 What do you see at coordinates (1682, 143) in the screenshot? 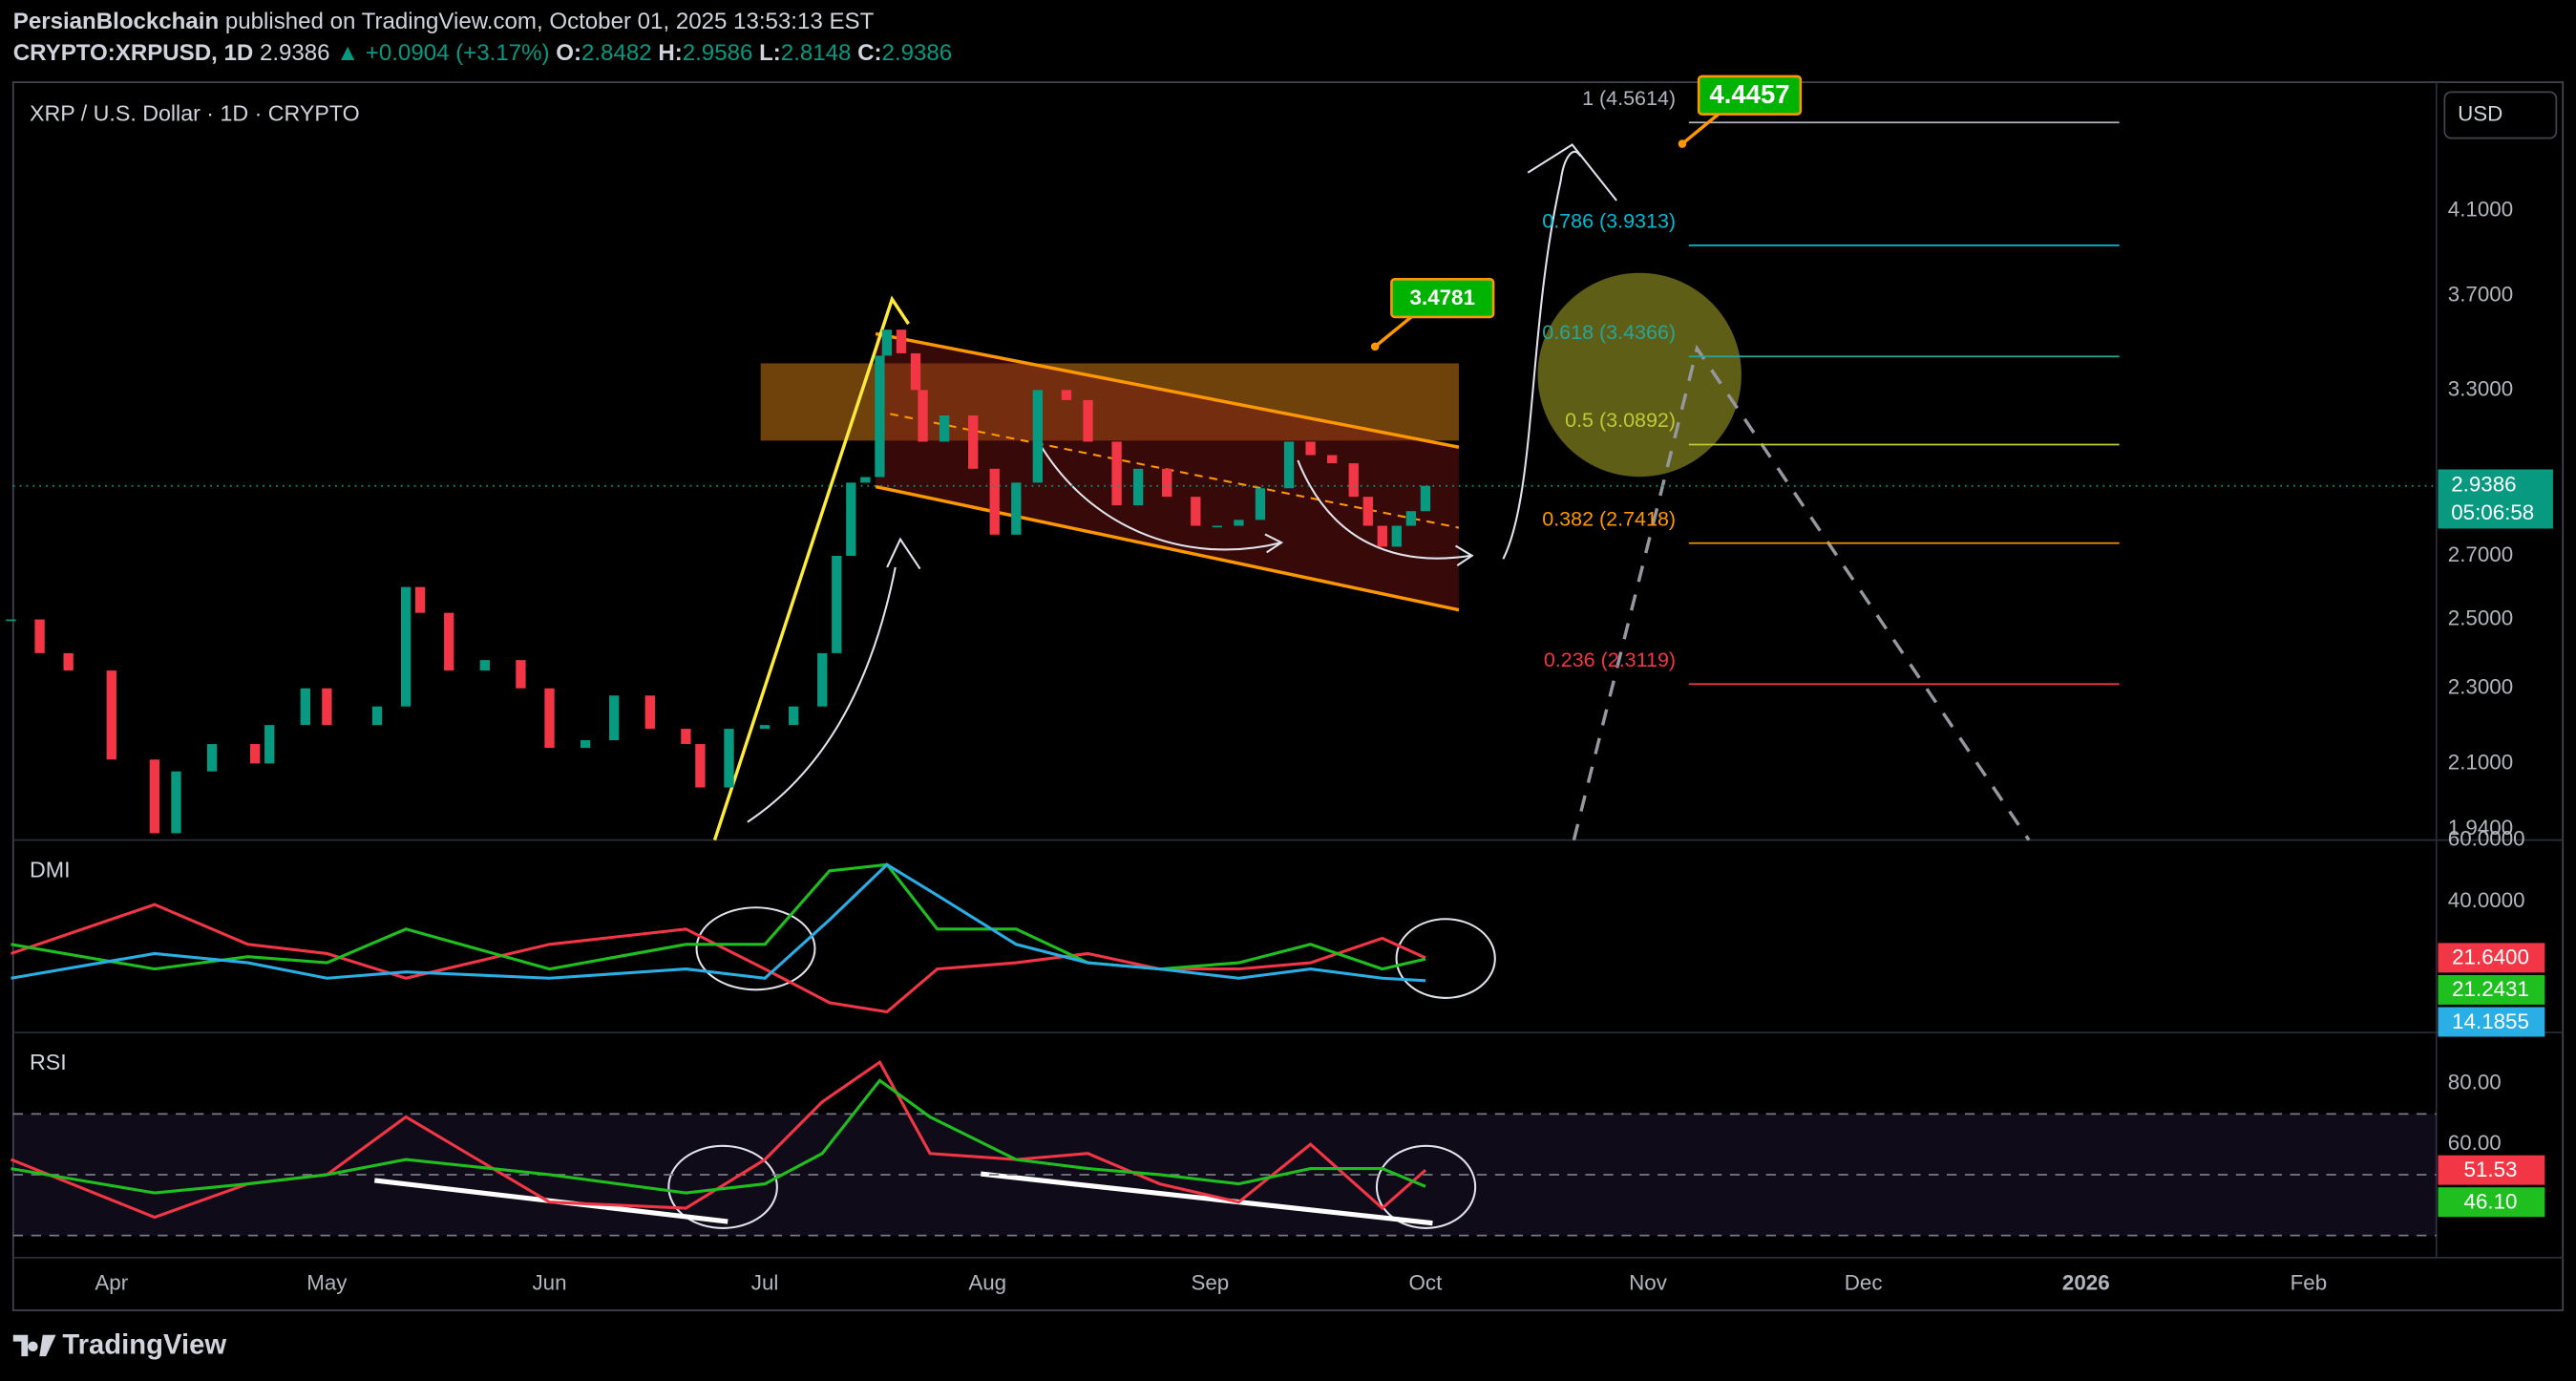
I see `target-dot` at bounding box center [1682, 143].